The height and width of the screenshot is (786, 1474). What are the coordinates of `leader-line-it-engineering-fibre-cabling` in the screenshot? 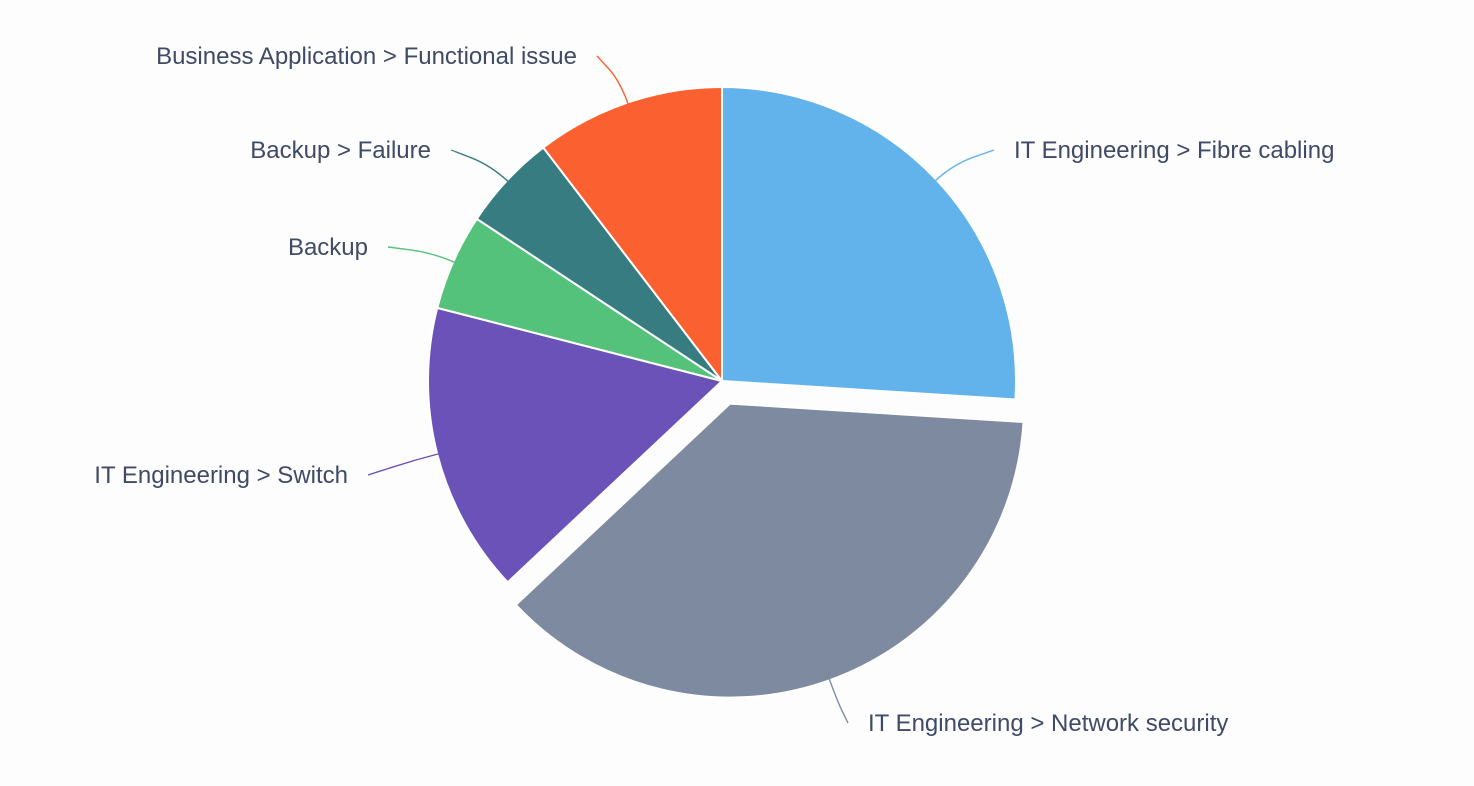 It's located at (963, 166).